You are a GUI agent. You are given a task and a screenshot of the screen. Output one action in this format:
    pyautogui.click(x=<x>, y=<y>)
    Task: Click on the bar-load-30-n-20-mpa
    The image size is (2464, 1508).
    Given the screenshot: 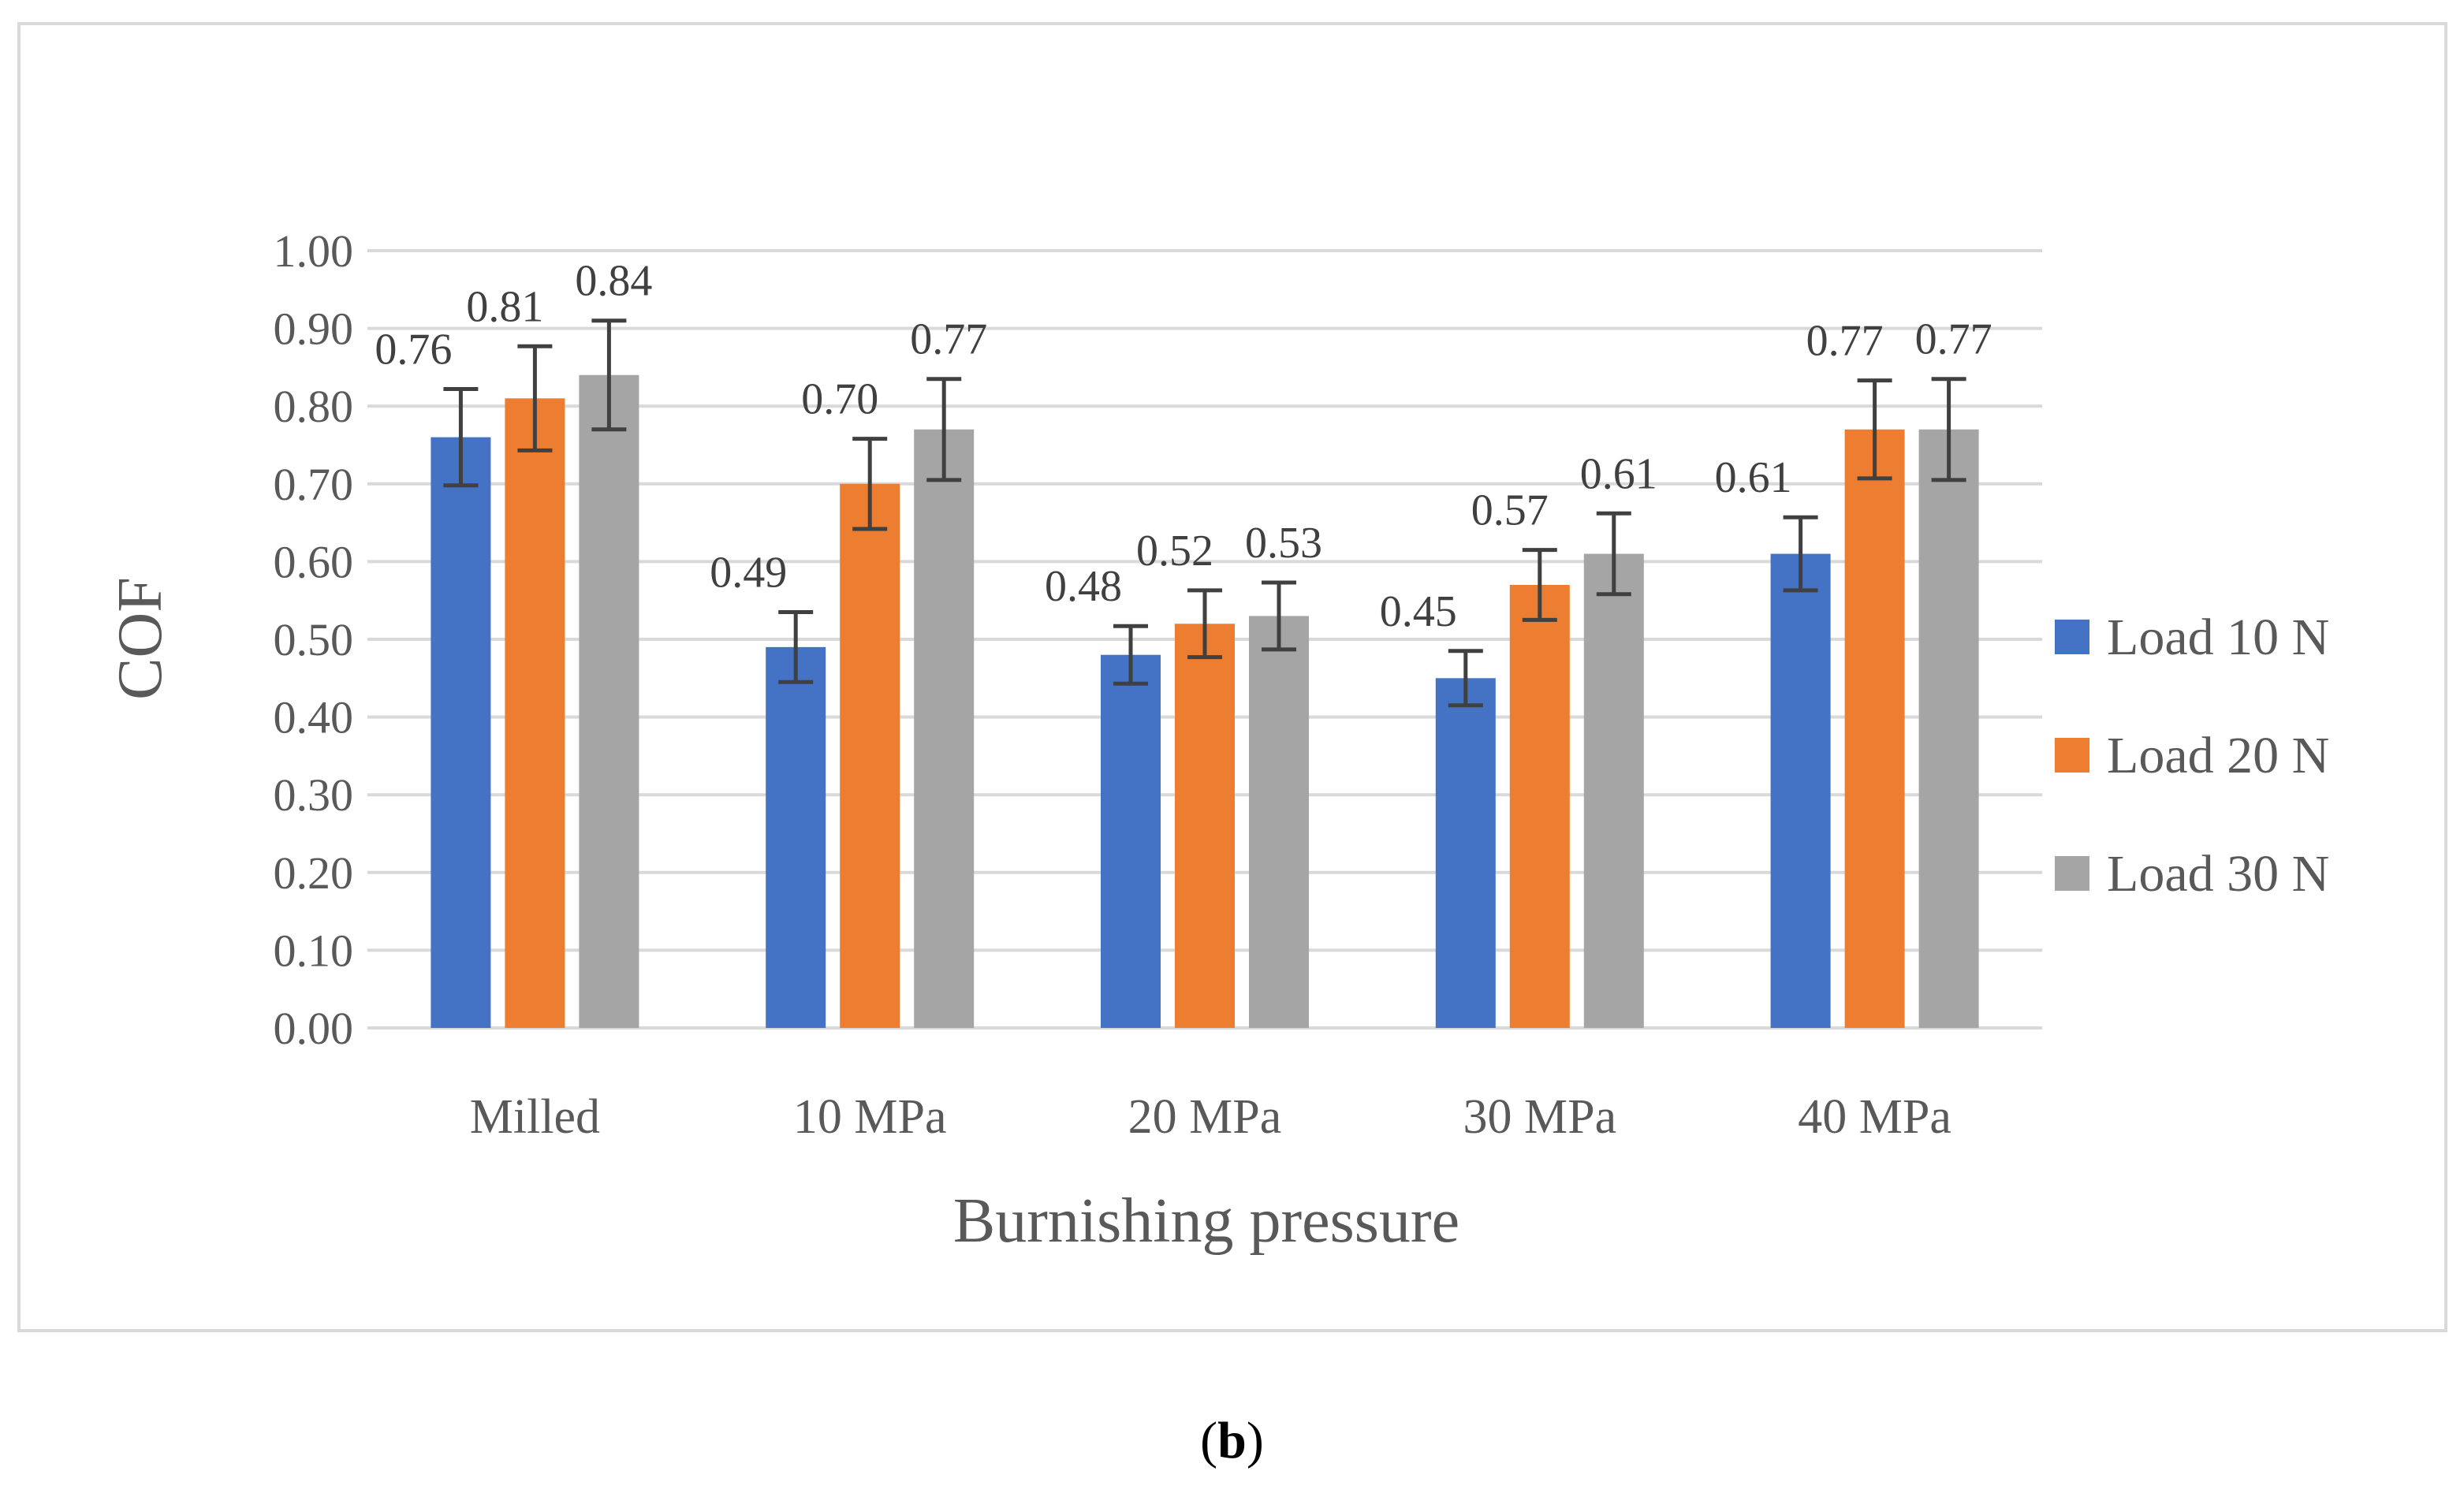 What is the action you would take?
    pyautogui.click(x=1279, y=822)
    